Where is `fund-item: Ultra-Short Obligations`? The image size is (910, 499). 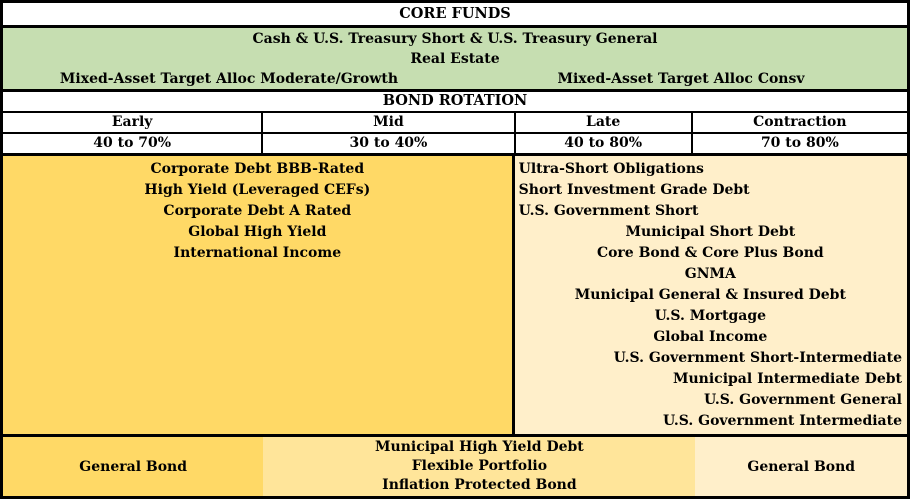 fund-item: Ultra-Short Obligations is located at coordinates (611, 169).